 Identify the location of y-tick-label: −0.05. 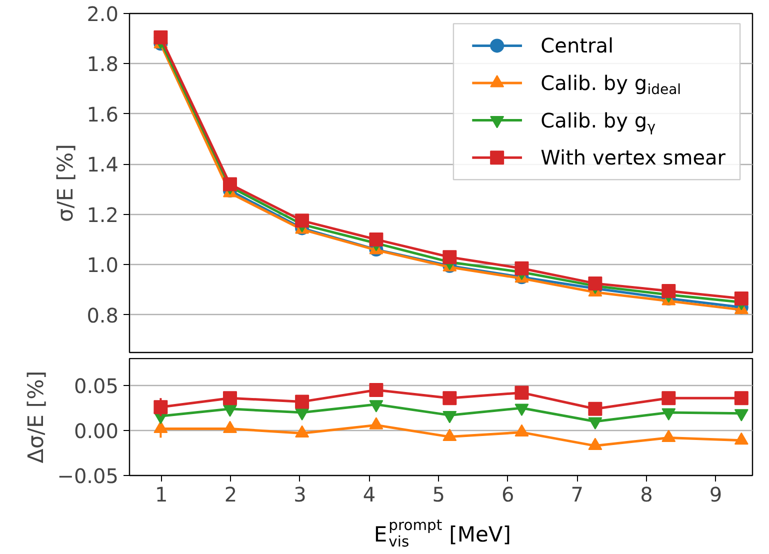
(88, 476).